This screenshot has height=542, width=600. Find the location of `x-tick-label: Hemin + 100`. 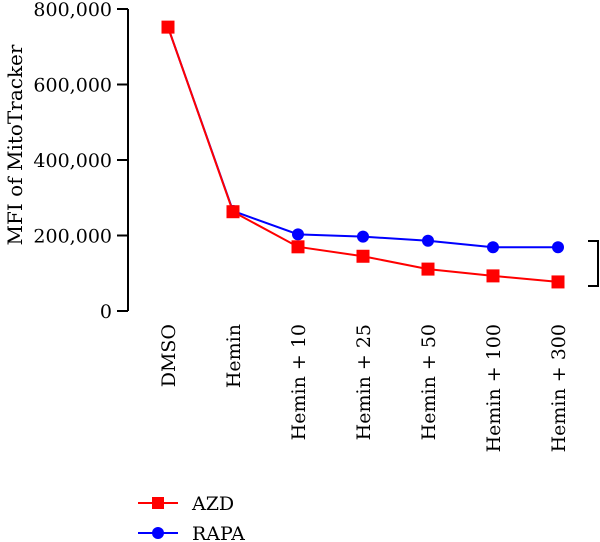

x-tick-label: Hemin + 100 is located at coordinates (494, 388).